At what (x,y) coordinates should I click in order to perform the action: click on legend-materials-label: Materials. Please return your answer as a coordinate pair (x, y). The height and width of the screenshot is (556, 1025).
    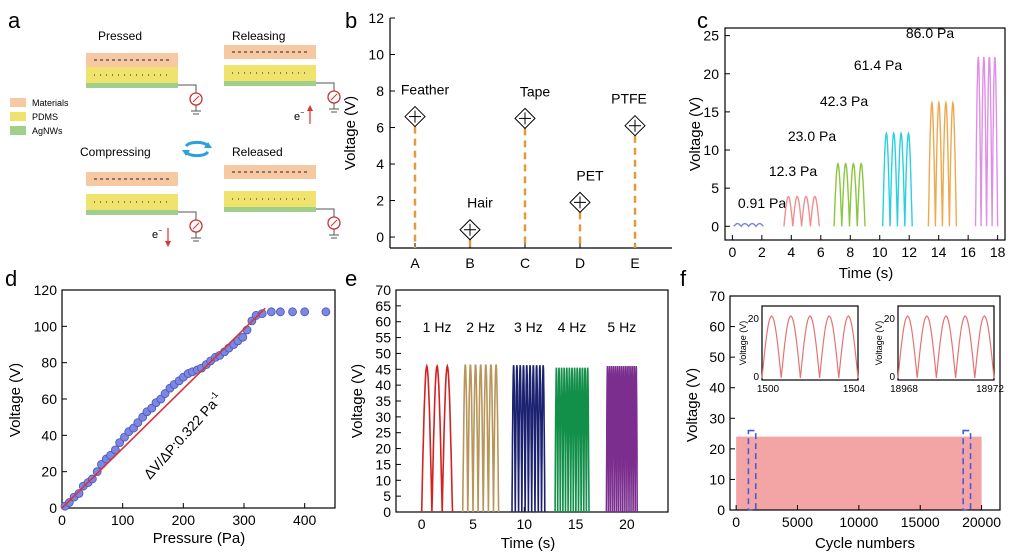
    Looking at the image, I should click on (50, 103).